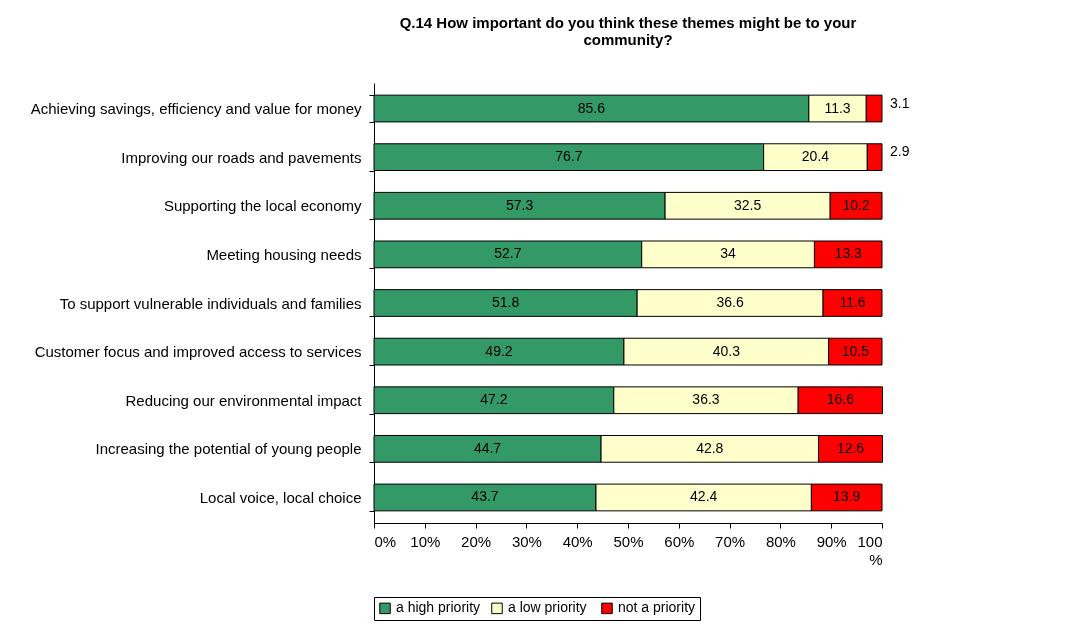 The image size is (1086, 635). What do you see at coordinates (438, 607) in the screenshot?
I see `legend-label: a high priority` at bounding box center [438, 607].